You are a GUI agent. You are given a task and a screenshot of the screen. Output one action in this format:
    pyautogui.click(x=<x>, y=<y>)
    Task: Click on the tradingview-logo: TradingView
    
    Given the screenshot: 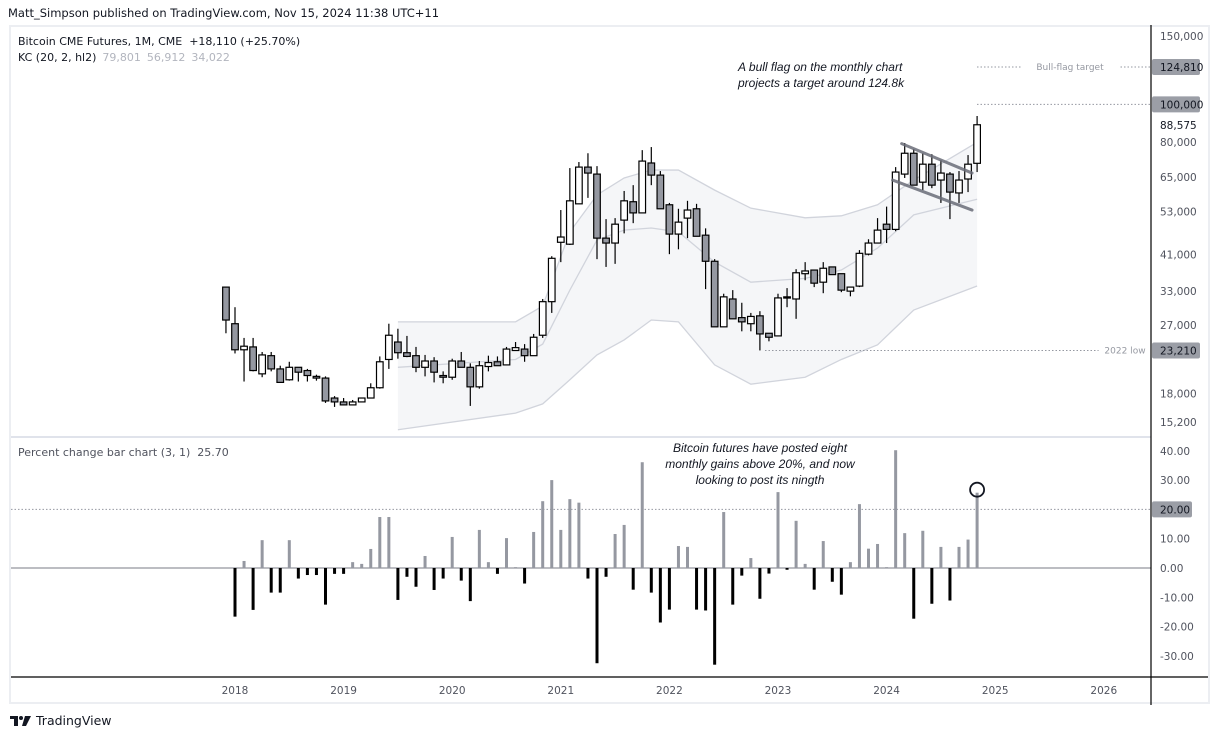 What is the action you would take?
    pyautogui.click(x=61, y=720)
    